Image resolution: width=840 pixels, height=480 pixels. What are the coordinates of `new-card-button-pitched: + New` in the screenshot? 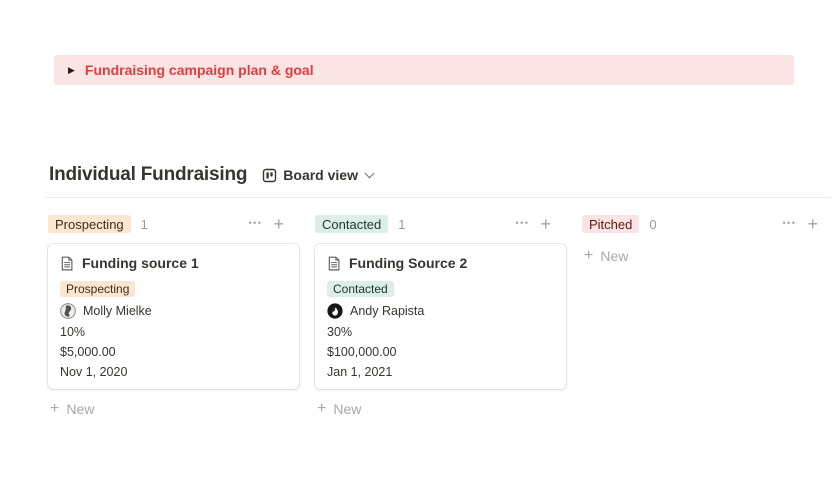 It's located at (605, 256).